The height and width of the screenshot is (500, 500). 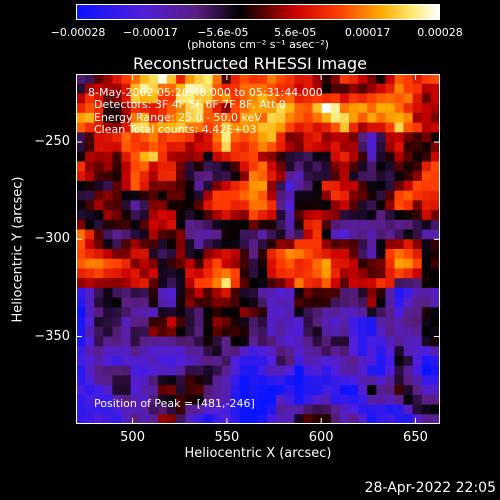 What do you see at coordinates (223, 32) in the screenshot?
I see `colorbar-tick-label: −5.6e-05` at bounding box center [223, 32].